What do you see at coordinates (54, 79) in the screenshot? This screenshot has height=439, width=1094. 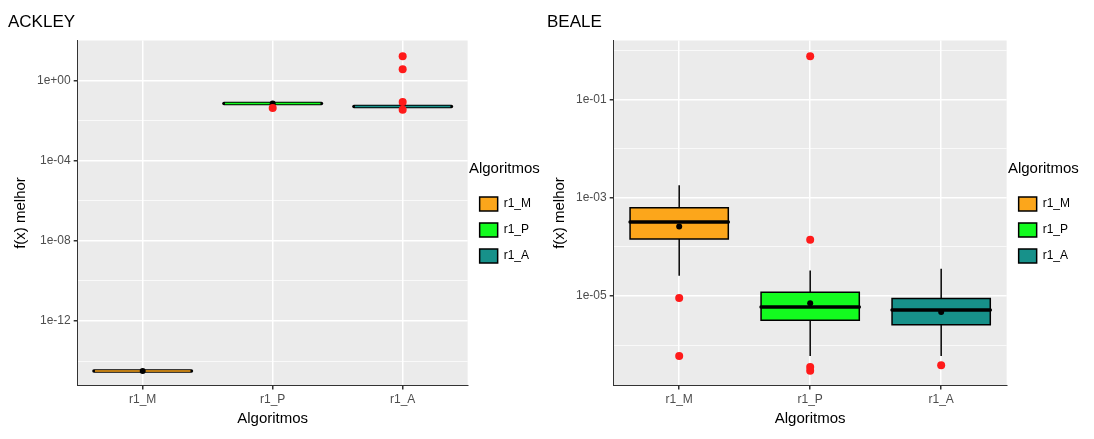 I see `y-tick-label: 1e+00` at bounding box center [54, 79].